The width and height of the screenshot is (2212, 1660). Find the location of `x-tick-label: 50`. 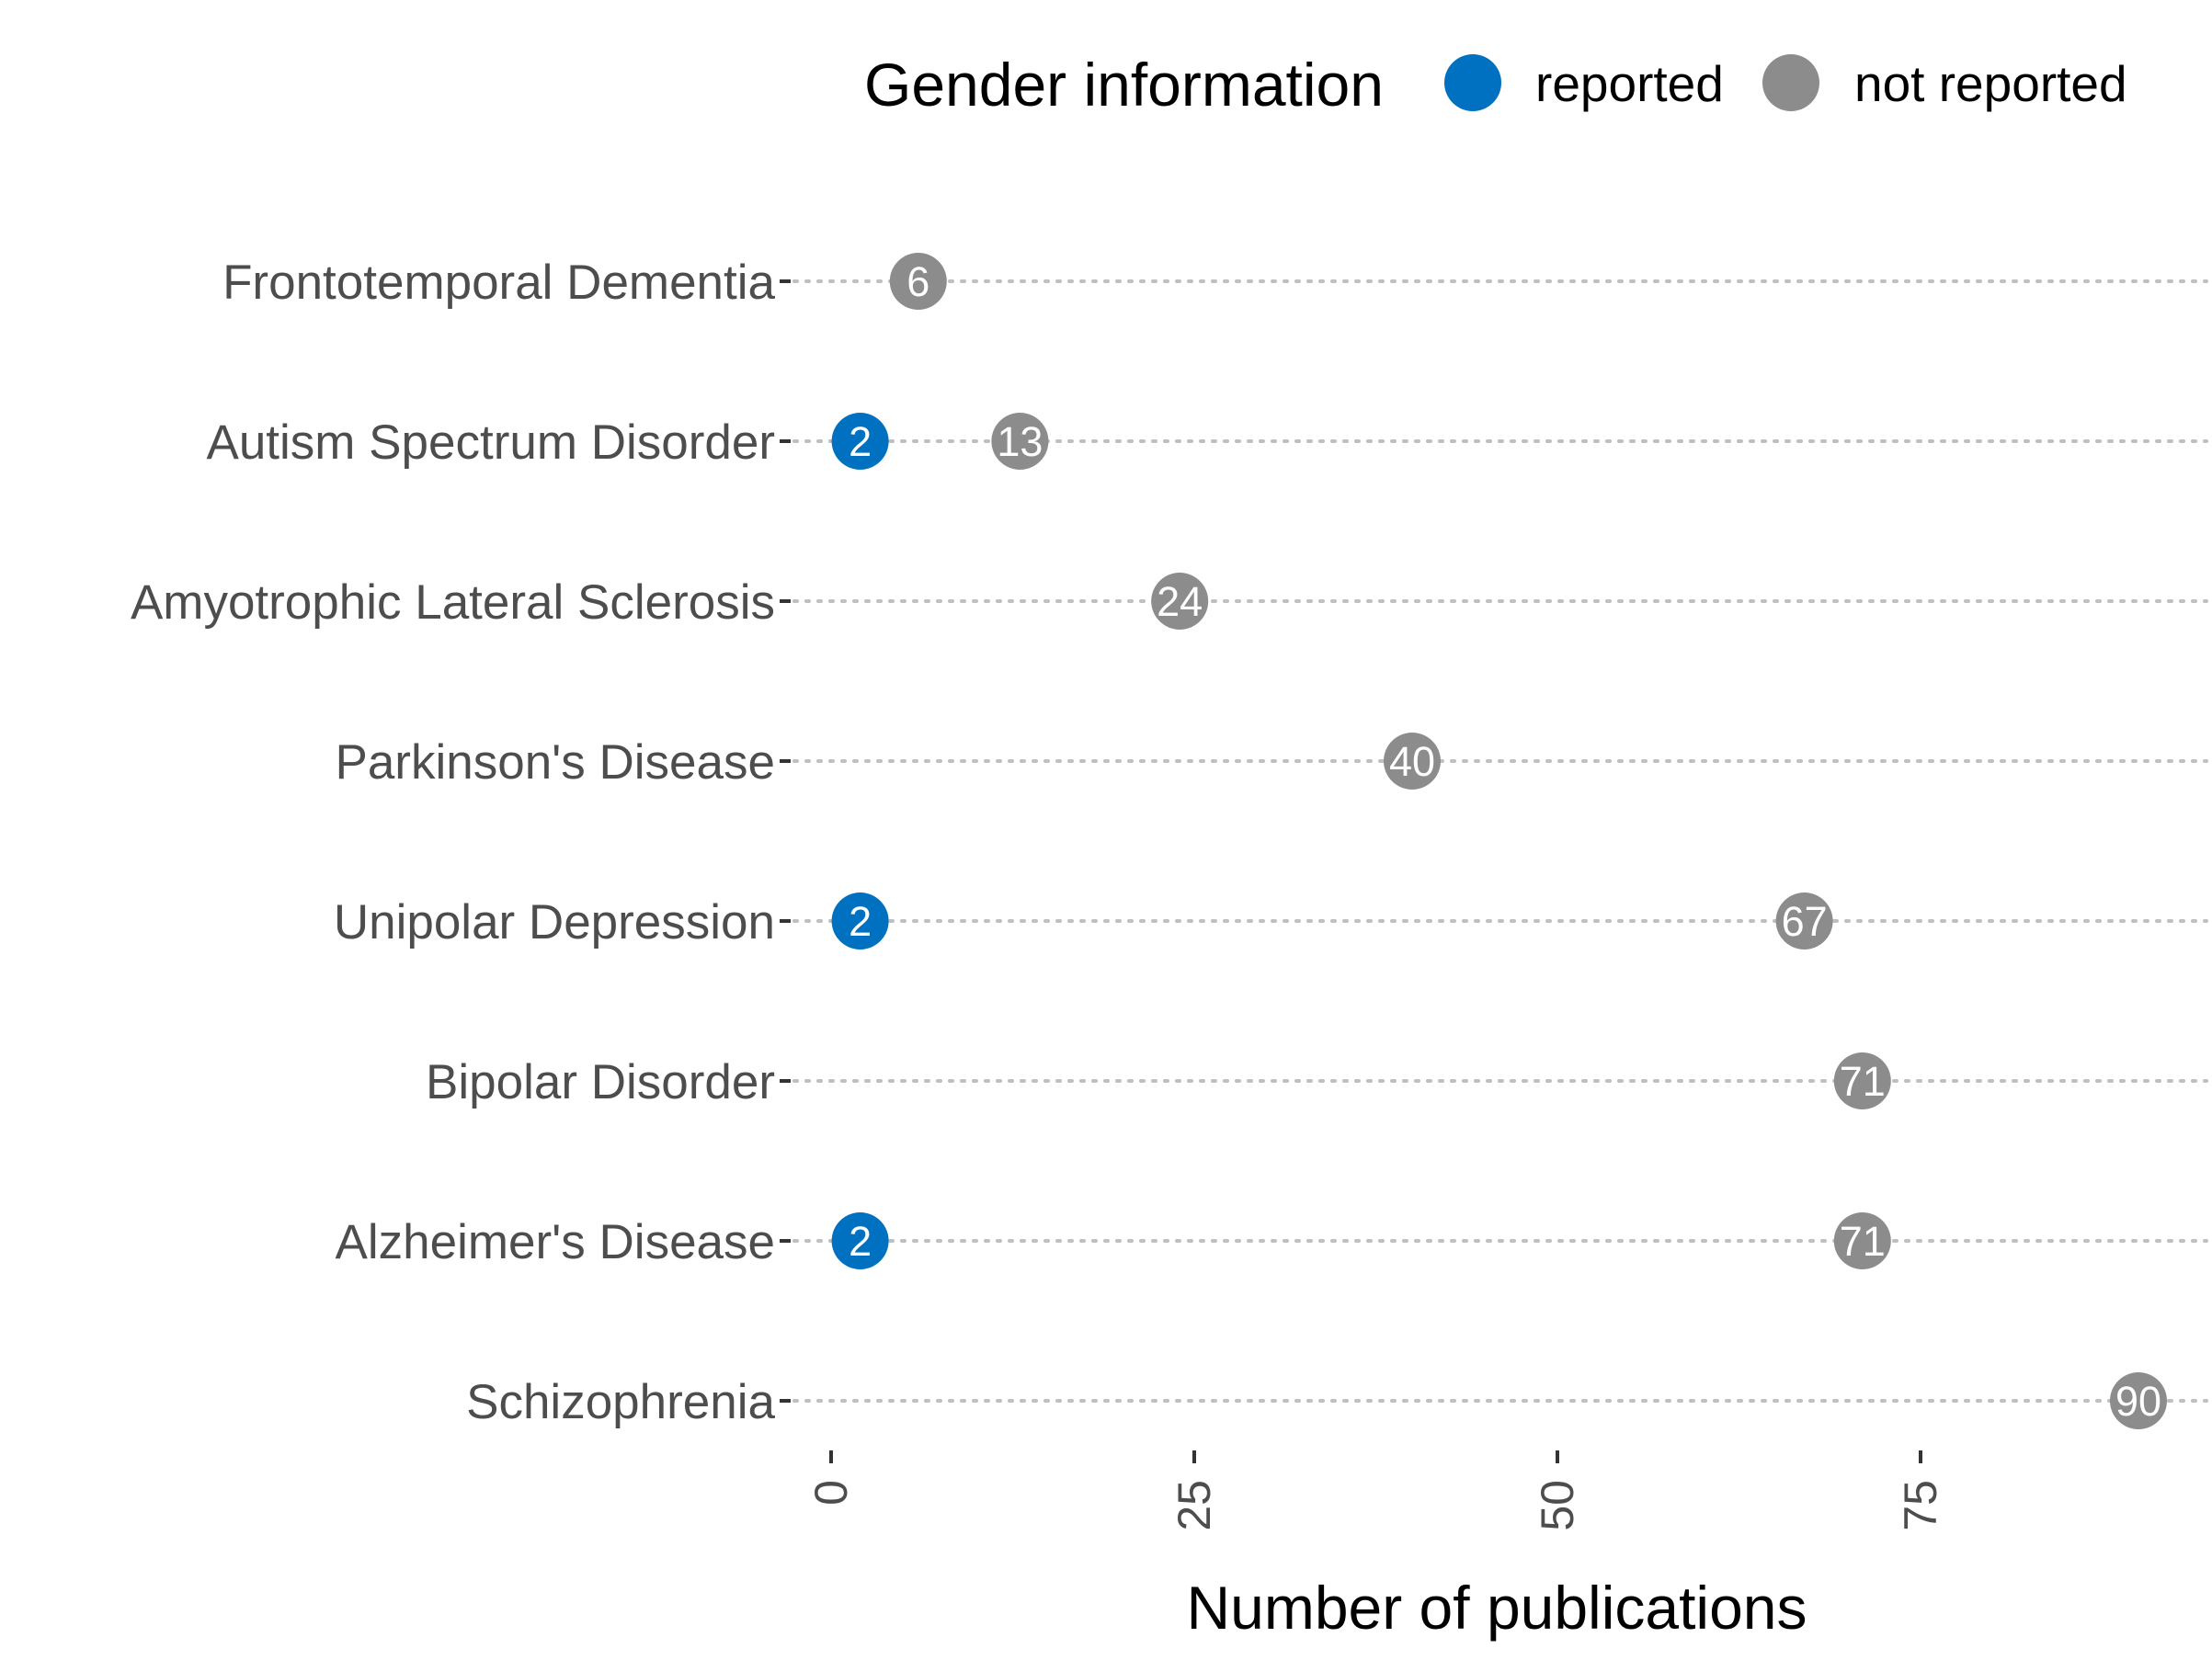

x-tick-label: 50 is located at coordinates (1557, 1505).